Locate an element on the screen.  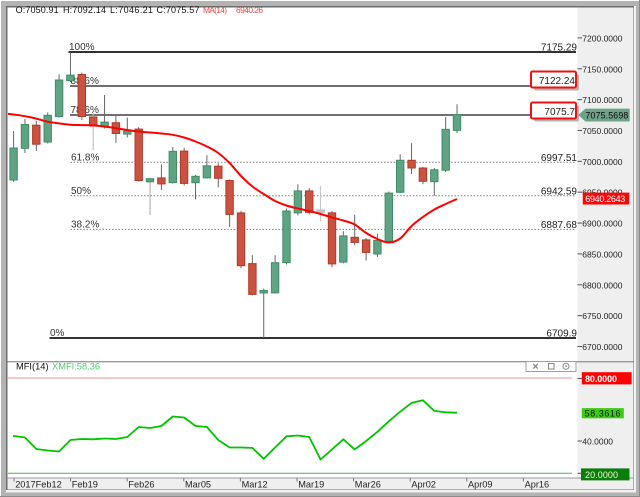
svg-text: 100% is located at coordinates (82, 47).